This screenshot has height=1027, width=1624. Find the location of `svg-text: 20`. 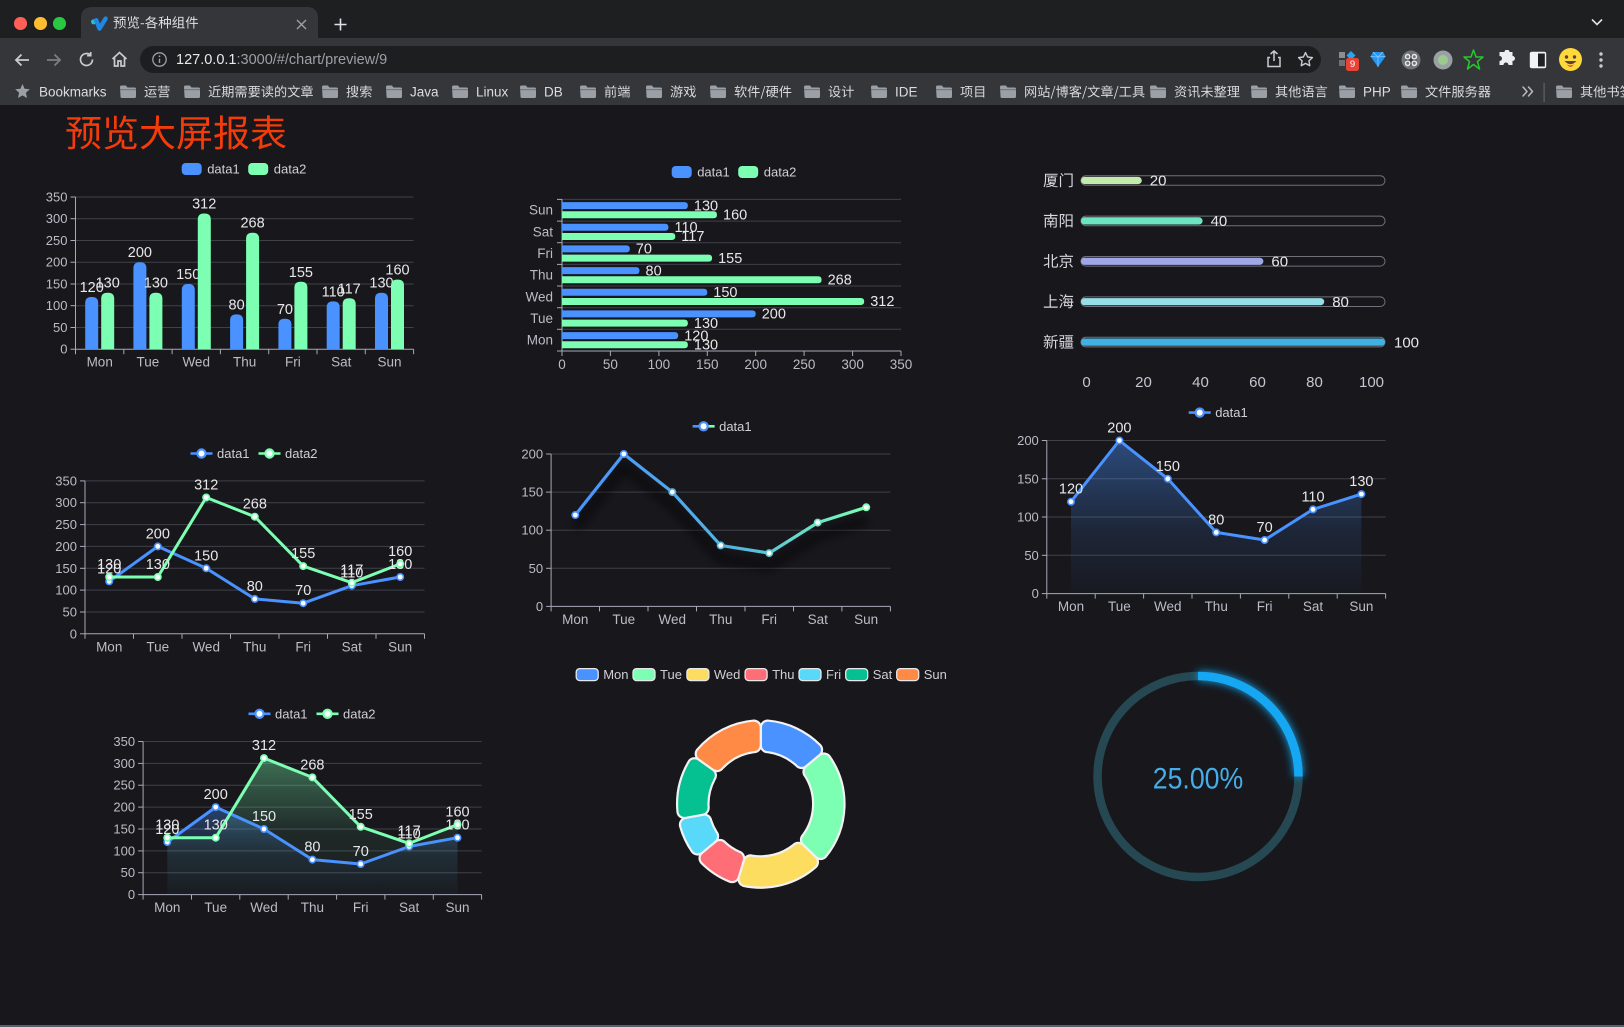

svg-text: 20 is located at coordinates (1158, 181).